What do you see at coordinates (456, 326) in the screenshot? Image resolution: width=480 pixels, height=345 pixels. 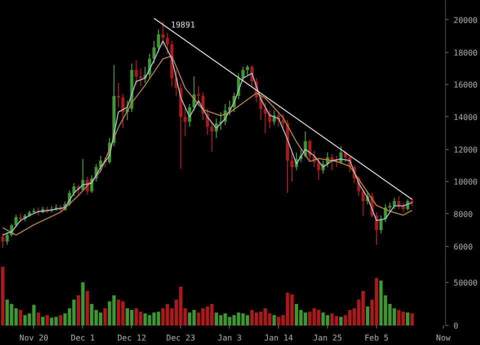 I see `y-tick-label: 0` at bounding box center [456, 326].